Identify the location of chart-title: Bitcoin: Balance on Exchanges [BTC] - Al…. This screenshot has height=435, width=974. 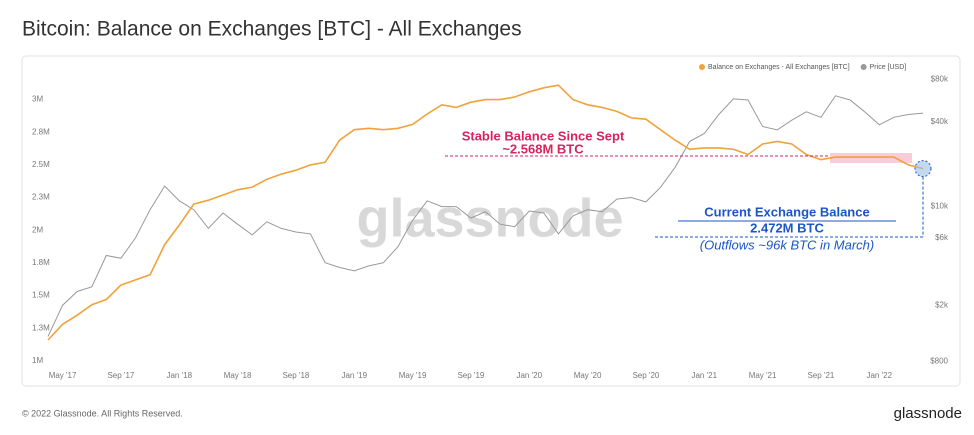
(272, 29).